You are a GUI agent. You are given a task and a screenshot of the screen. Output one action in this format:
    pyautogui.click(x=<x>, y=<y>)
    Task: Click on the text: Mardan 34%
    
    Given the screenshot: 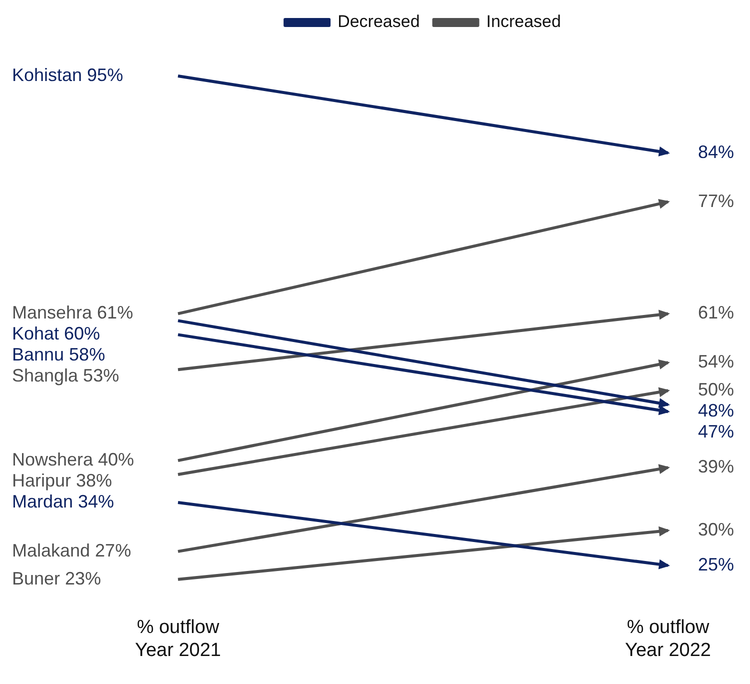 What is the action you would take?
    pyautogui.click(x=63, y=502)
    